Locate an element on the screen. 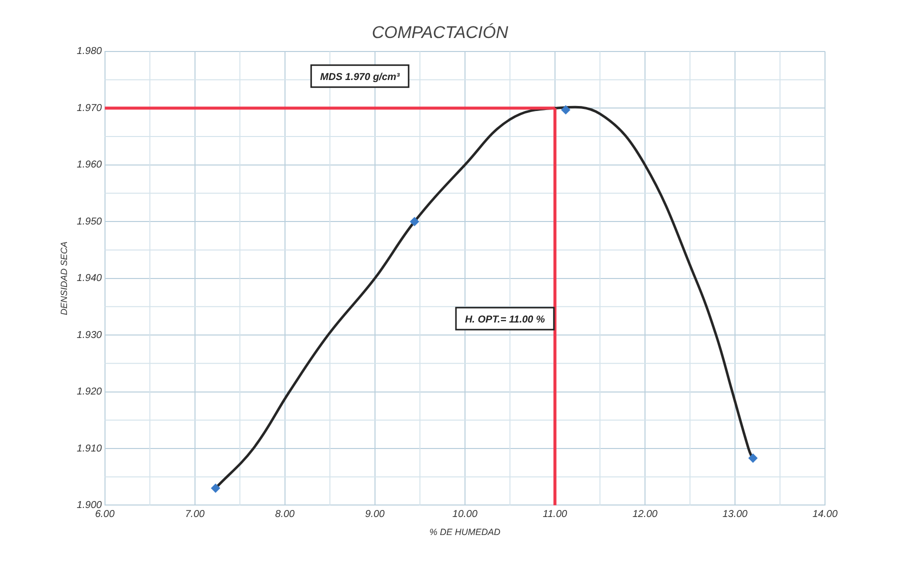 This screenshot has height=572, width=910. y-axis-title: DENSIDAD SECA is located at coordinates (63, 279).